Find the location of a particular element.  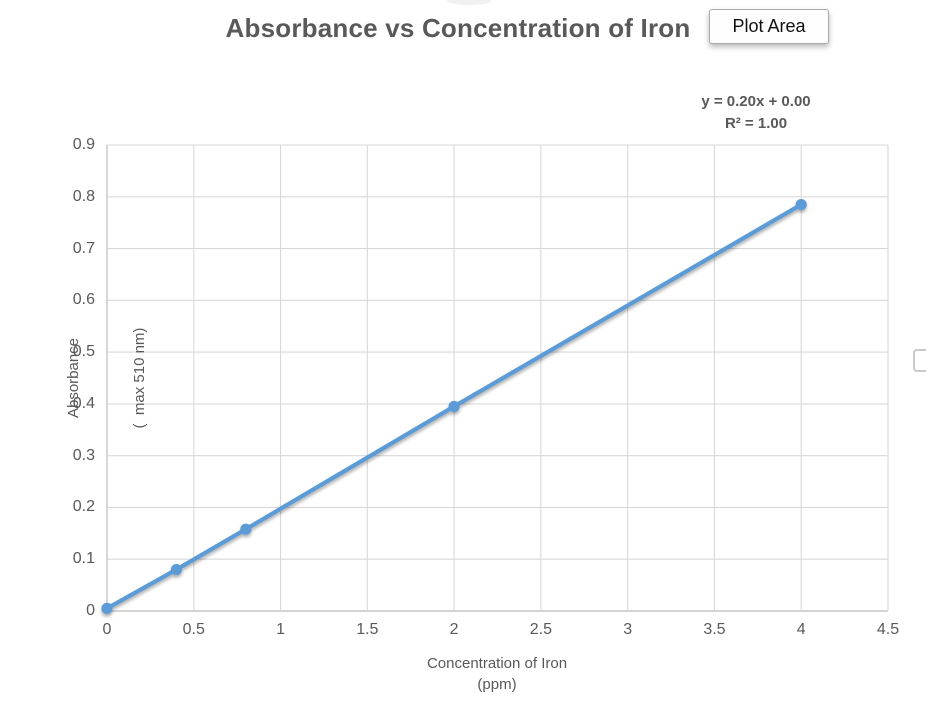

y-tick-label: 0.5 is located at coordinates (83, 352).